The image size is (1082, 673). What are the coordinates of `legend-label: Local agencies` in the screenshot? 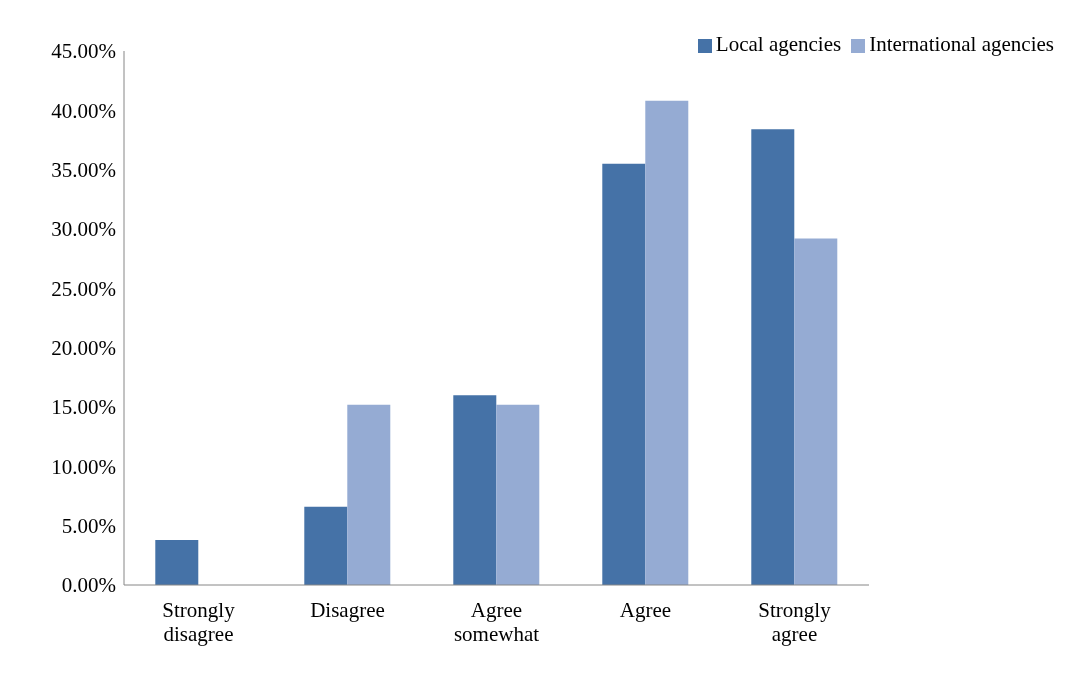 It's located at (778, 44).